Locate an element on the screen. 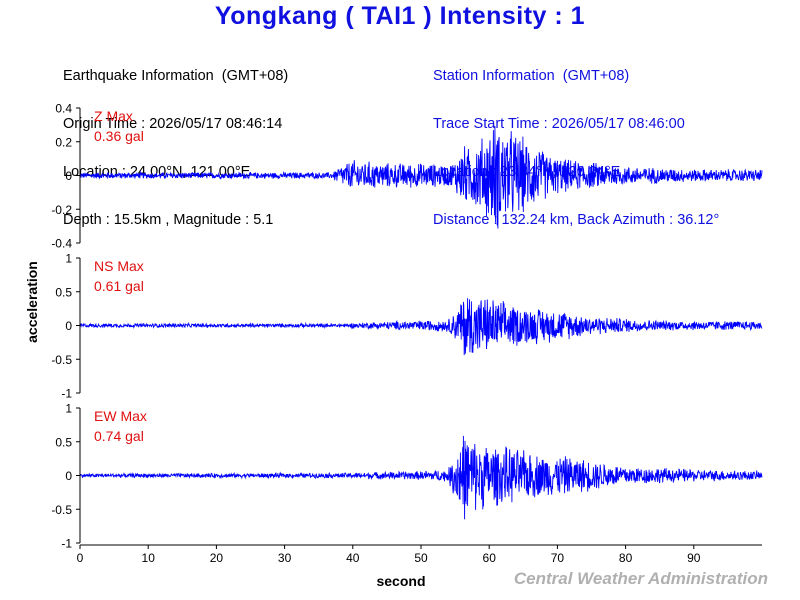  max-label-ns: NS Max is located at coordinates (119, 266).